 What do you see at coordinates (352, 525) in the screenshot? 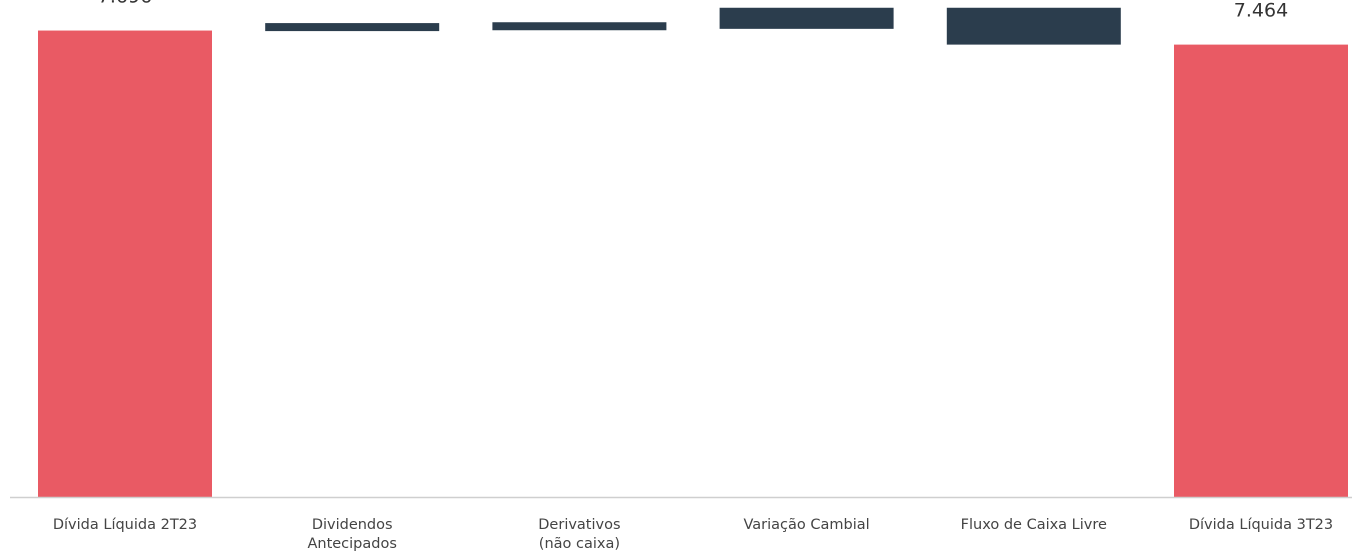
I see `category-label-1-line-0: Dividendos` at bounding box center [352, 525].